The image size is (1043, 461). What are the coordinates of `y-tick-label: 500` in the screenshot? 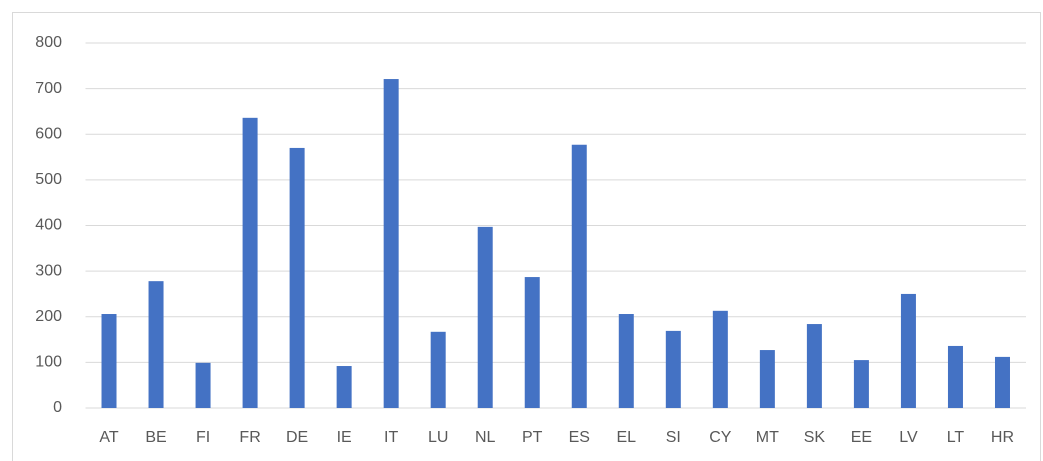 It's located at (48, 179).